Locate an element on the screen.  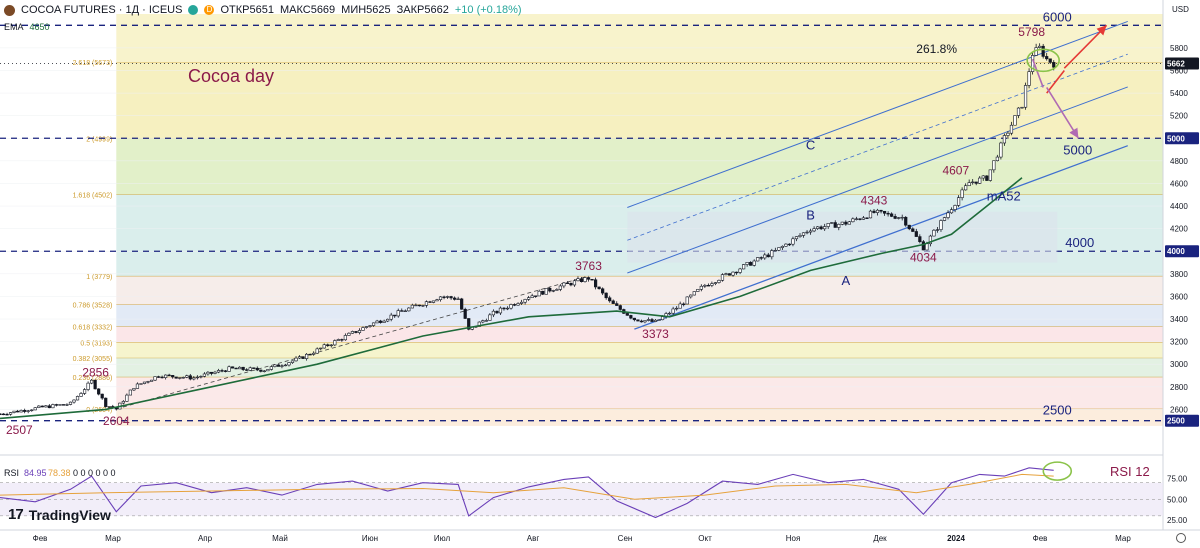
rsi-highlight is located at coordinates (1057, 471).